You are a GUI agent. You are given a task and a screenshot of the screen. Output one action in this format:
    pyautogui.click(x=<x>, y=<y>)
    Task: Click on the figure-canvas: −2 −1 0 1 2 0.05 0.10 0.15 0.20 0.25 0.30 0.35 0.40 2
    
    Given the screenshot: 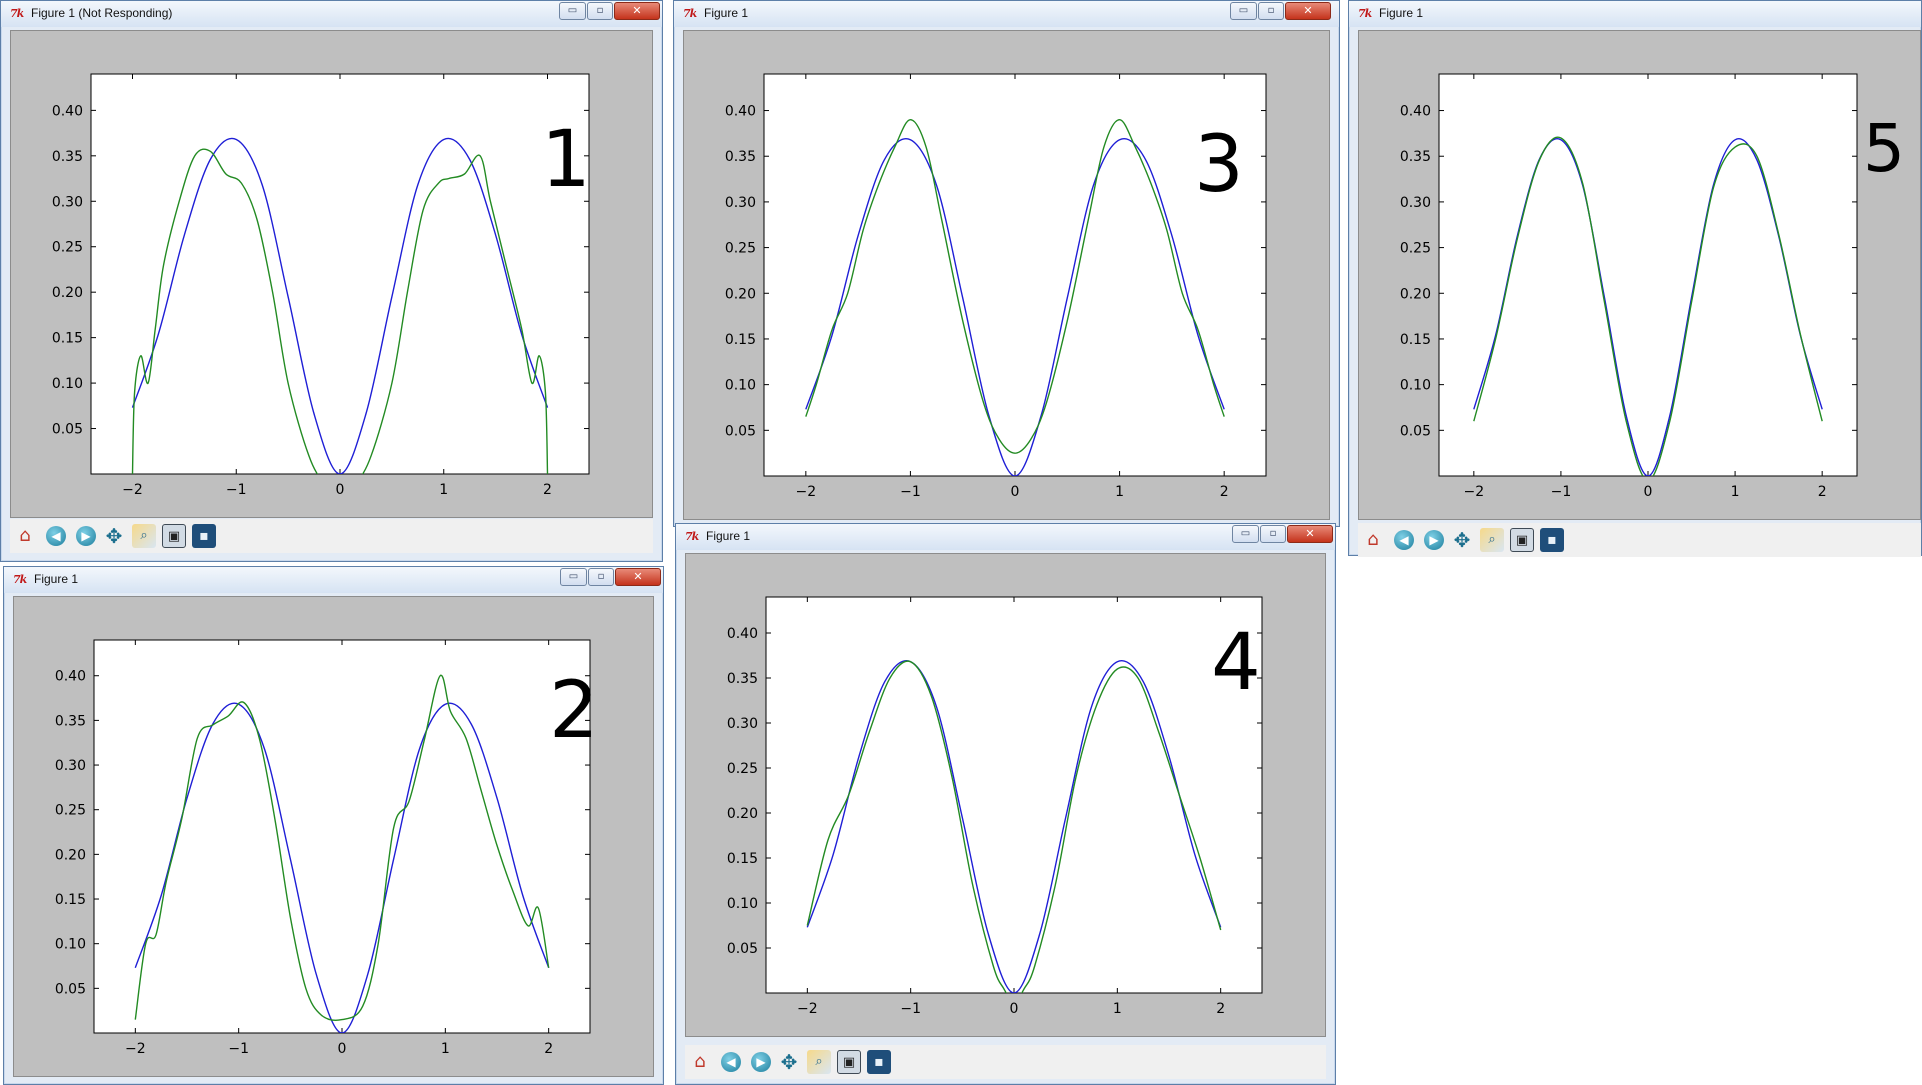 What is the action you would take?
    pyautogui.click(x=333, y=836)
    